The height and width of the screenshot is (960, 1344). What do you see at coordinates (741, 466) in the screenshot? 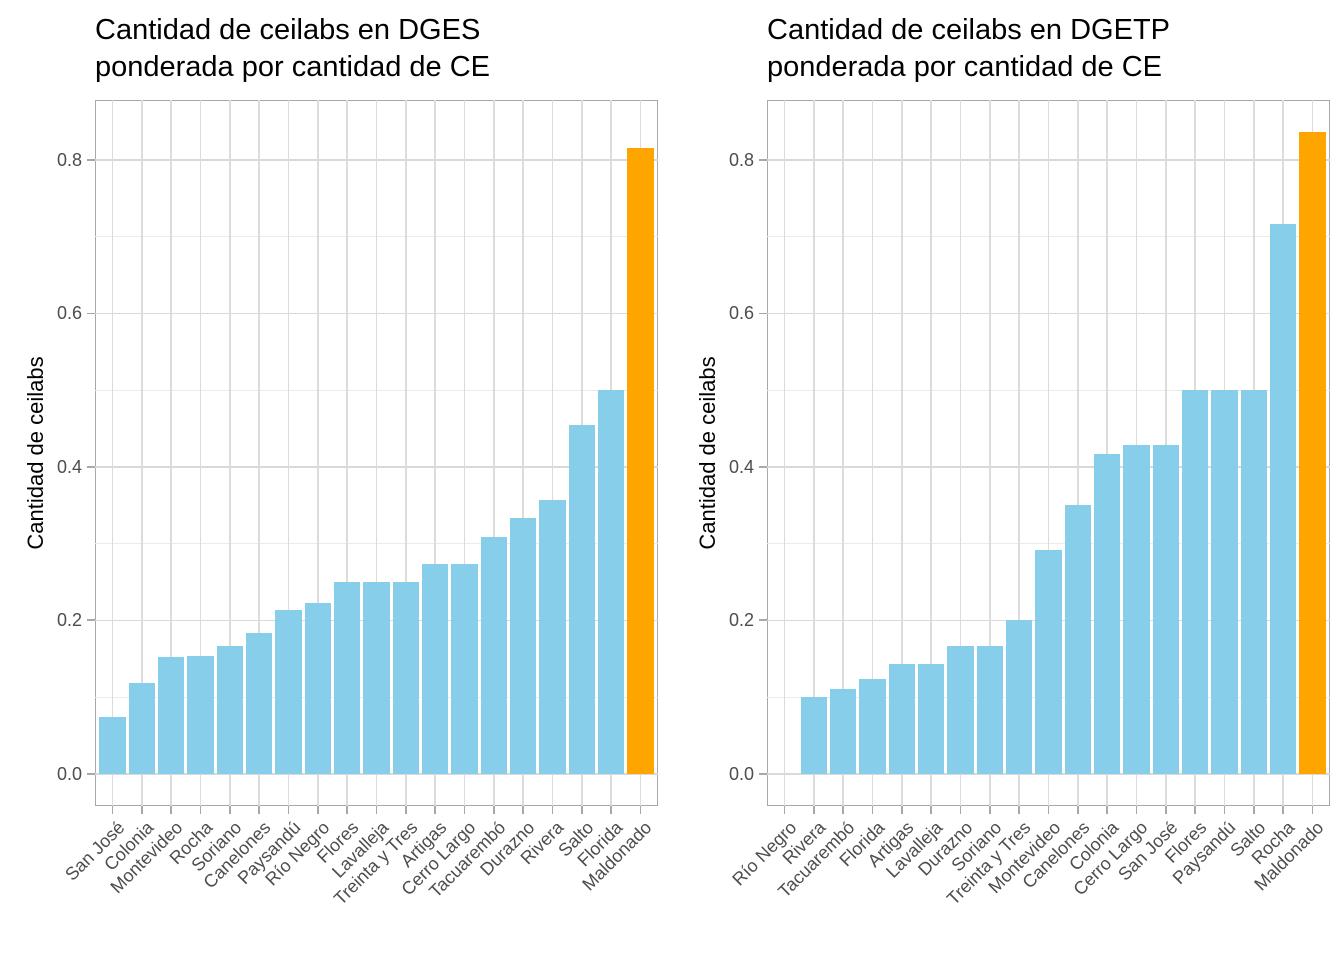
I see `y-tick-label: 0.4` at bounding box center [741, 466].